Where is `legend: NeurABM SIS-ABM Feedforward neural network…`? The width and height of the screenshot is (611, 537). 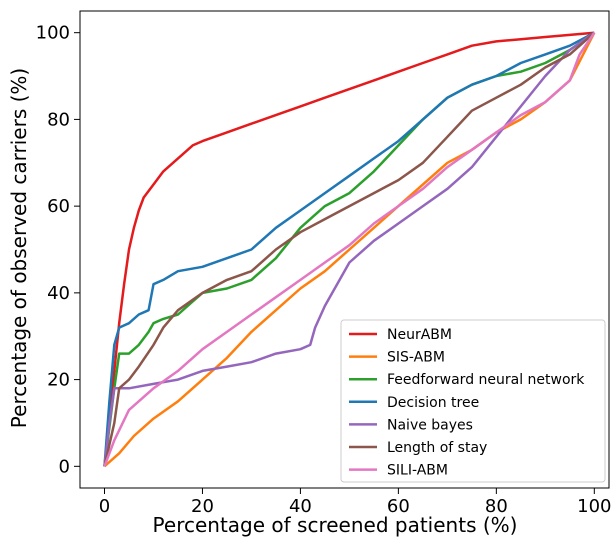 legend: NeurABM SIS-ABM Feedforward neural network… is located at coordinates (473, 401).